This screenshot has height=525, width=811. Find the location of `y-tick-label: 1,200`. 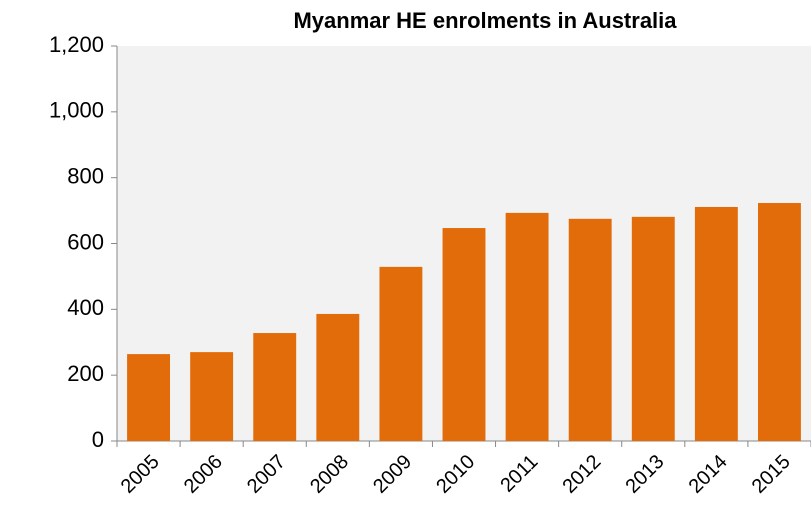

y-tick-label: 1,200 is located at coordinates (76, 44).